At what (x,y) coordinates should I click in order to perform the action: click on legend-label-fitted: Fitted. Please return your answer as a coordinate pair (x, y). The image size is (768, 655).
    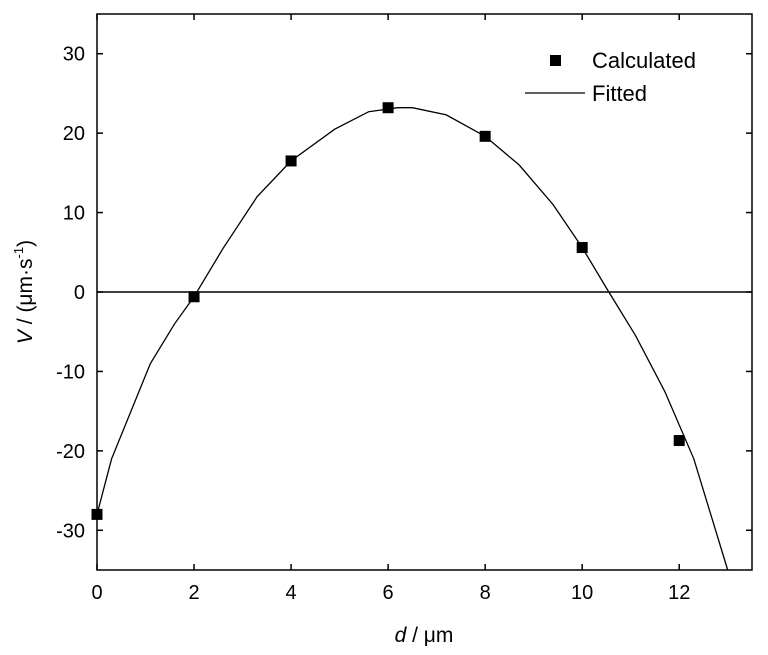
    Looking at the image, I should click on (619, 93).